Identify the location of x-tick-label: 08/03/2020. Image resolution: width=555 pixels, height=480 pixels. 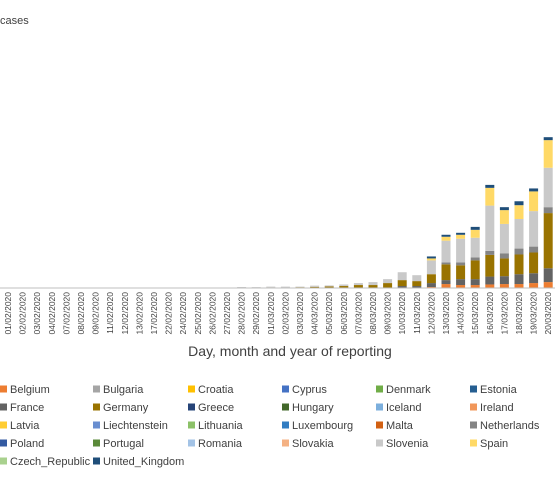
(373, 313).